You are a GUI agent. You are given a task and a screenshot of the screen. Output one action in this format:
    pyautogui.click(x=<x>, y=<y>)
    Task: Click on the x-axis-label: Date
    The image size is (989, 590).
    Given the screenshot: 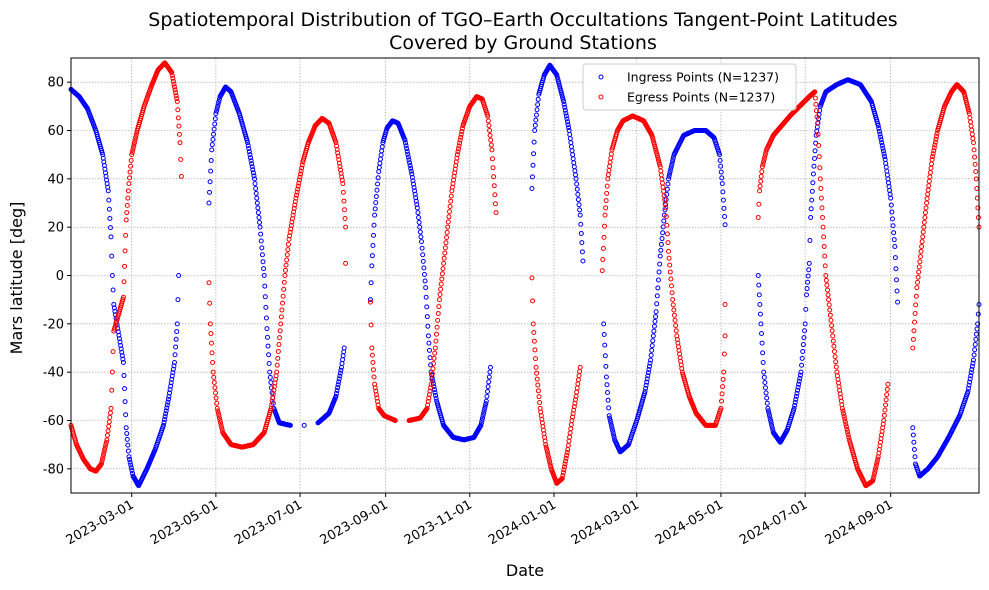 What is the action you would take?
    pyautogui.click(x=525, y=570)
    